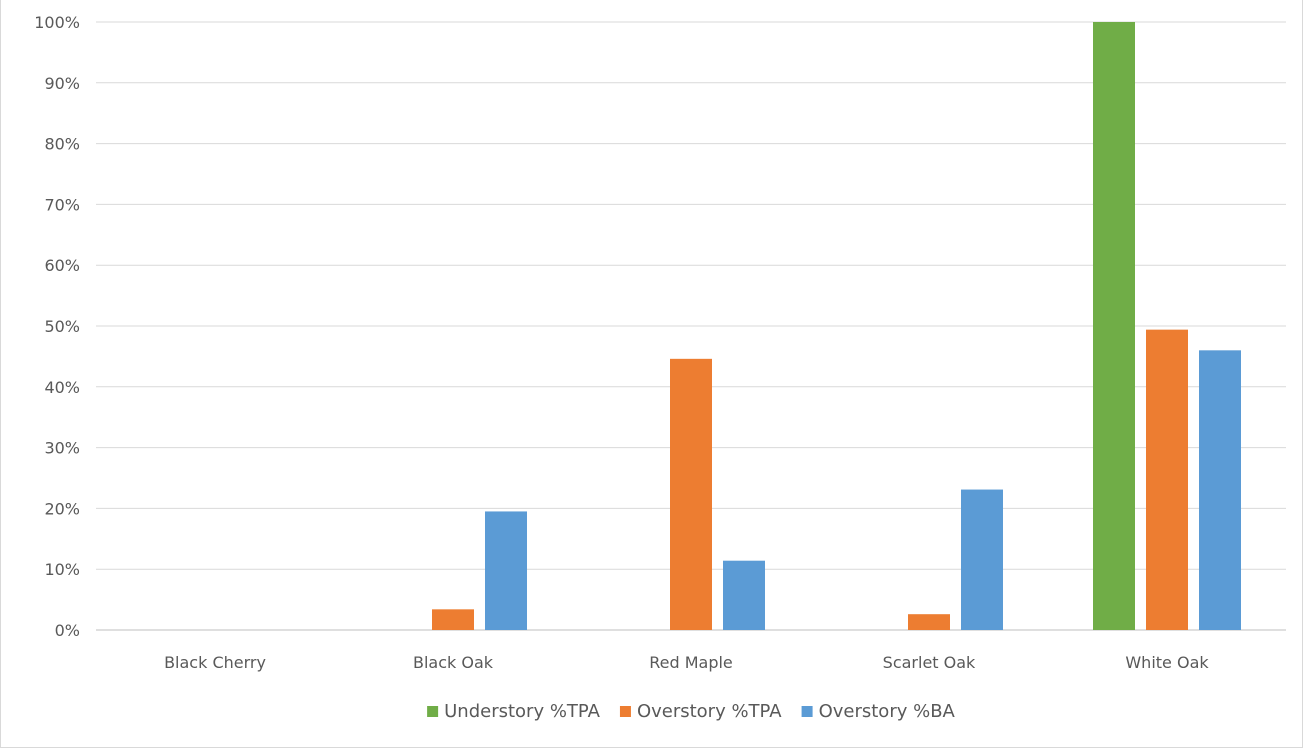  I want to click on legend-label: Overstory %TPA, so click(709, 711).